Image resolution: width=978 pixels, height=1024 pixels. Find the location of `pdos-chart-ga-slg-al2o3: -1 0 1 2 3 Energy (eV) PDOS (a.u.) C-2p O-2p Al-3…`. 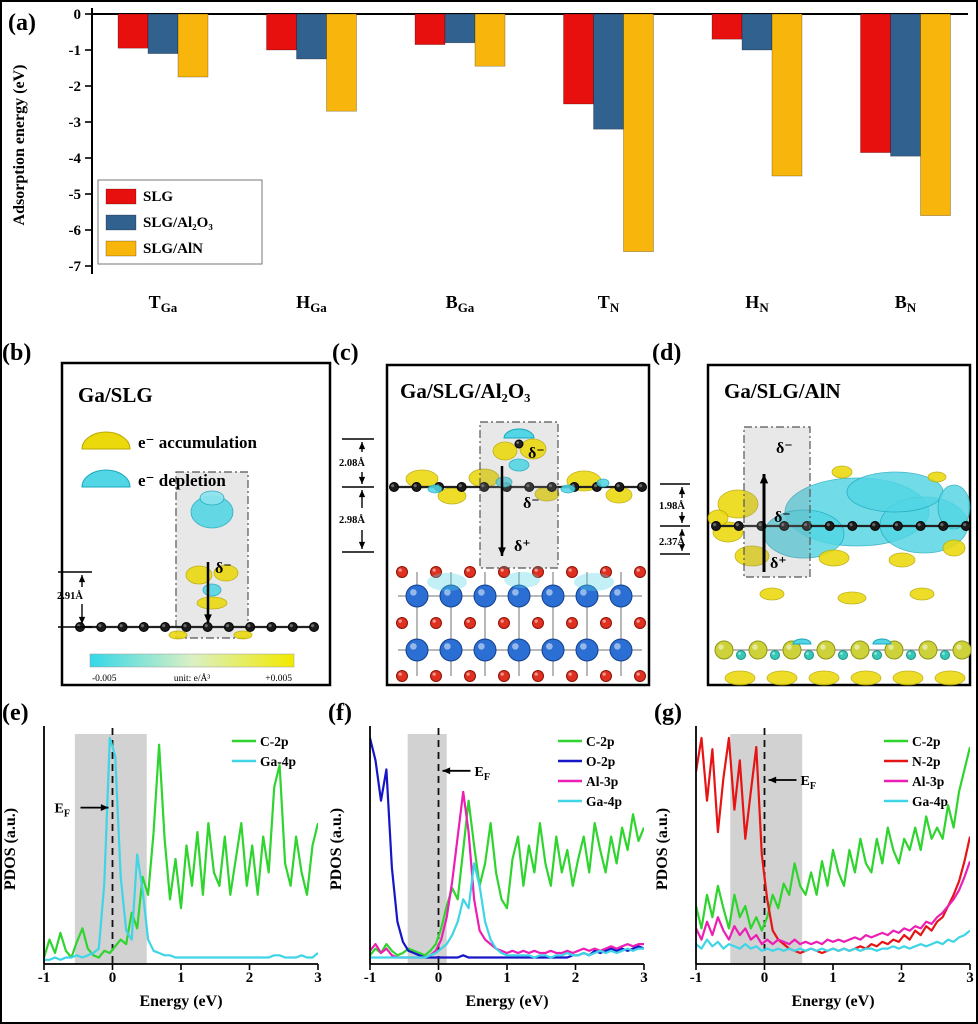

pdos-chart-ga-slg-al2o3: -1 0 1 2 3 Energy (eV) PDOS (a.u.) C-2p O-2p Al-3… is located at coordinates (488, 855).